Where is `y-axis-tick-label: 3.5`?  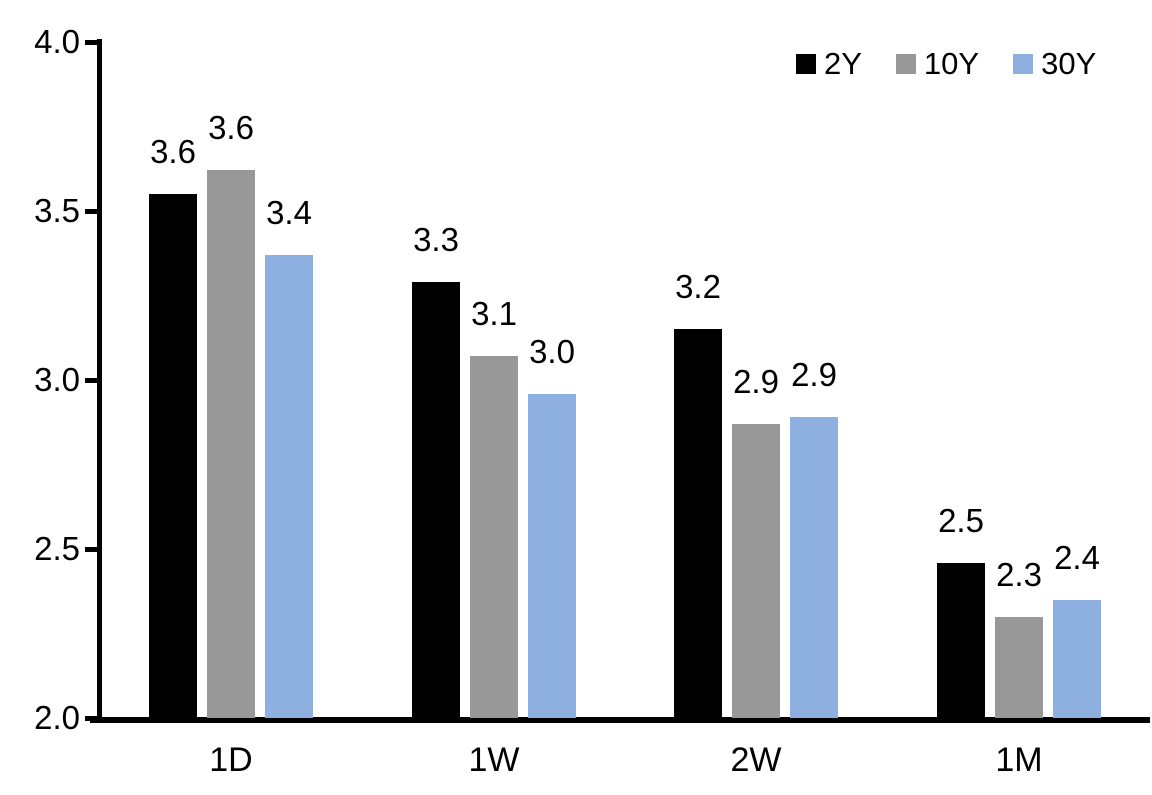 y-axis-tick-label: 3.5 is located at coordinates (57, 210).